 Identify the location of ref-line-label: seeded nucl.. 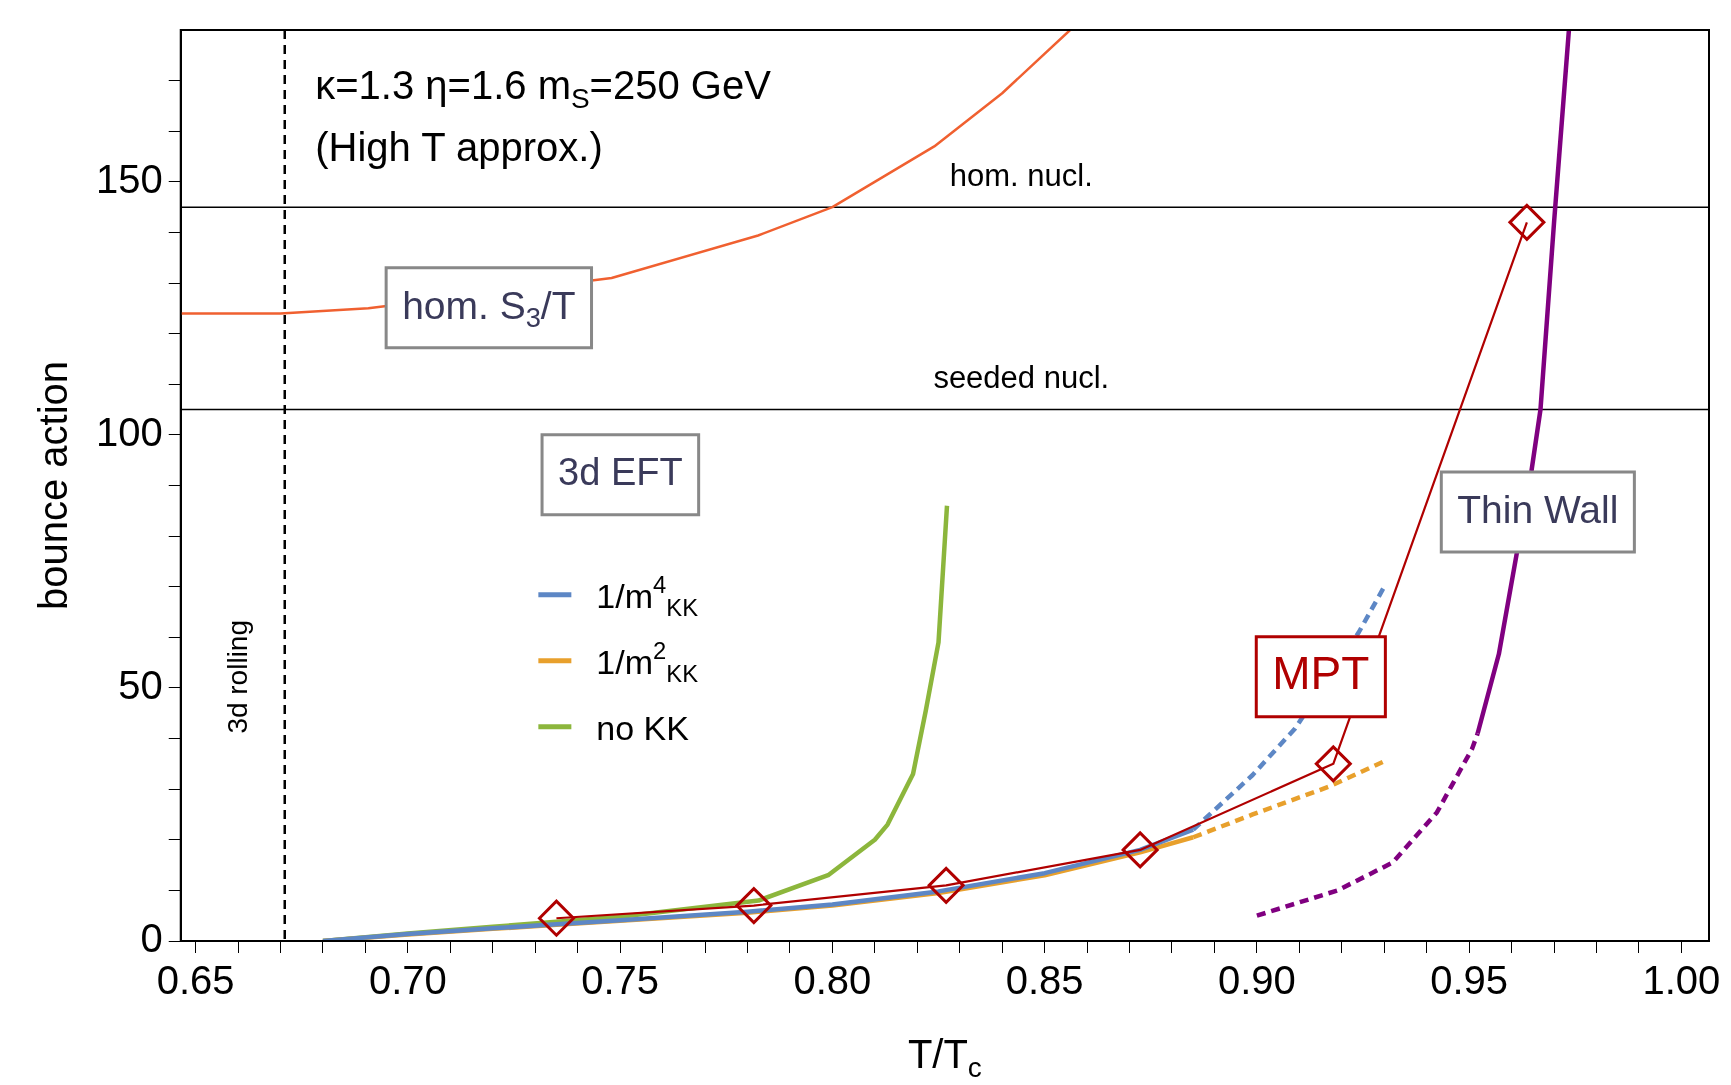
(1021, 378).